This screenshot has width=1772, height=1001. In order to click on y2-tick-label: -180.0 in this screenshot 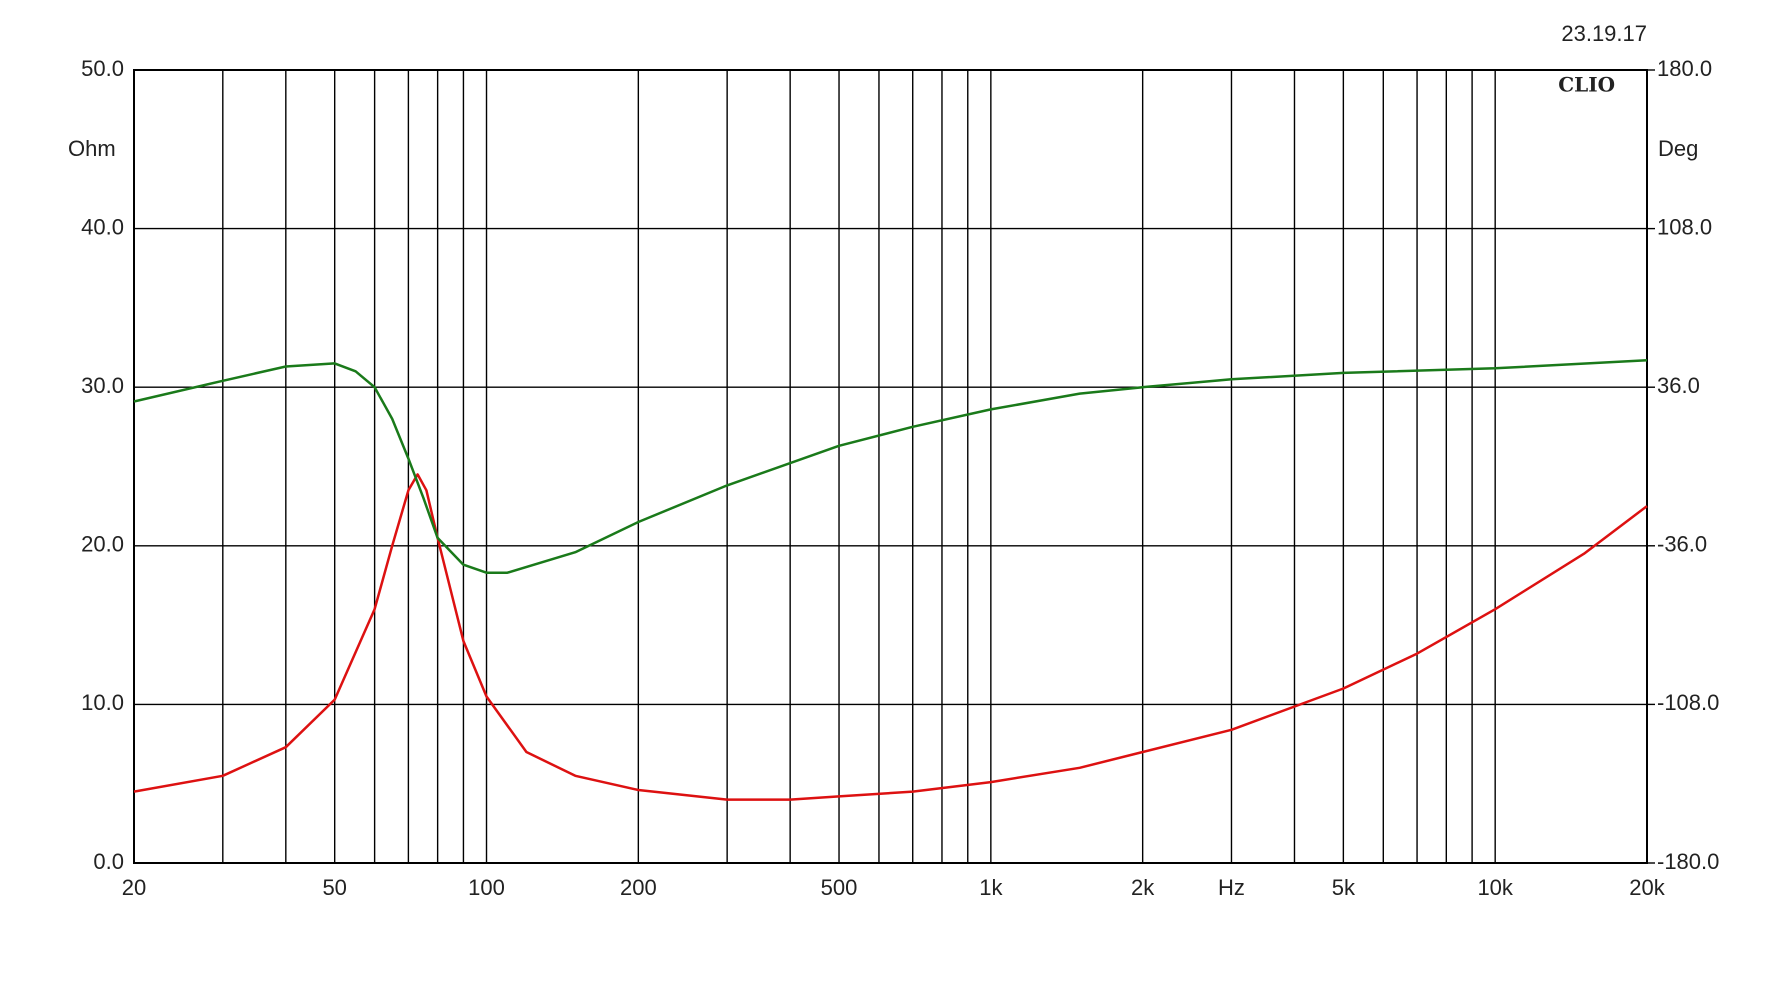, I will do `click(1688, 861)`.